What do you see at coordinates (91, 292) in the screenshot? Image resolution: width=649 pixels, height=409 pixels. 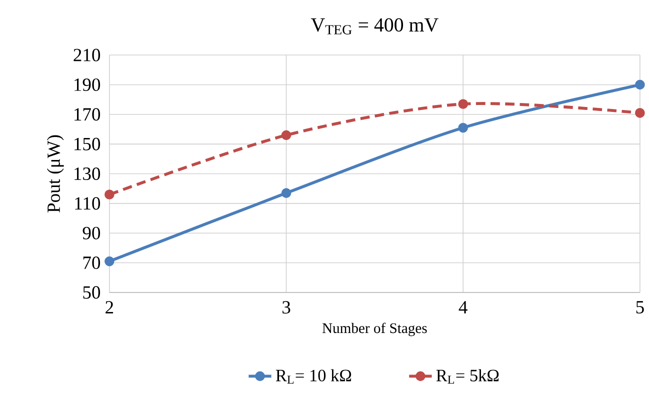 I see `y-tick-label: 50` at bounding box center [91, 292].